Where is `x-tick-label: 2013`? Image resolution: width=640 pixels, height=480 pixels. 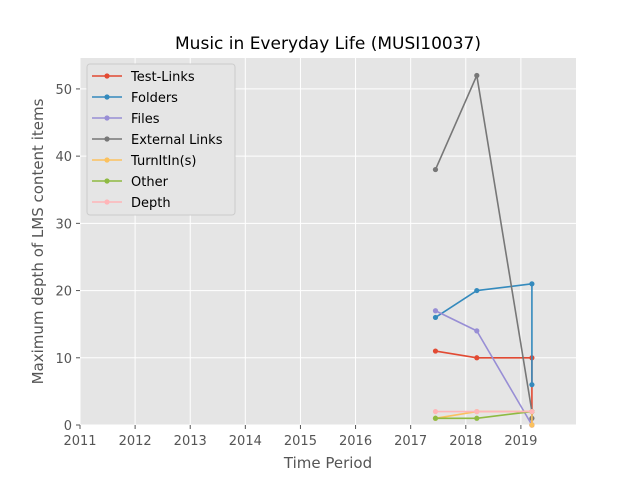 x-tick-label: 2013 is located at coordinates (190, 441).